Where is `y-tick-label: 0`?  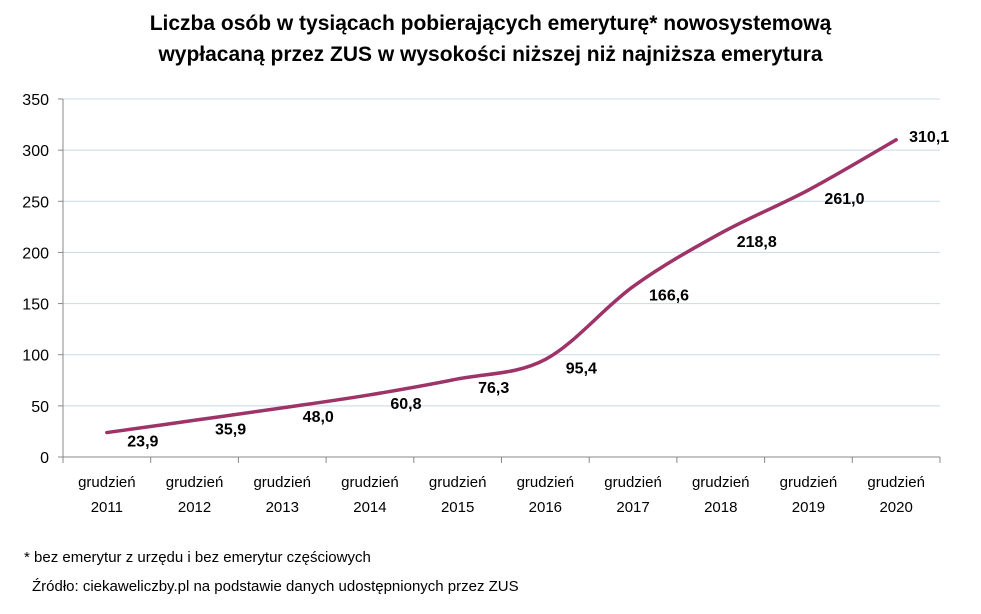
y-tick-label: 0 is located at coordinates (44, 458).